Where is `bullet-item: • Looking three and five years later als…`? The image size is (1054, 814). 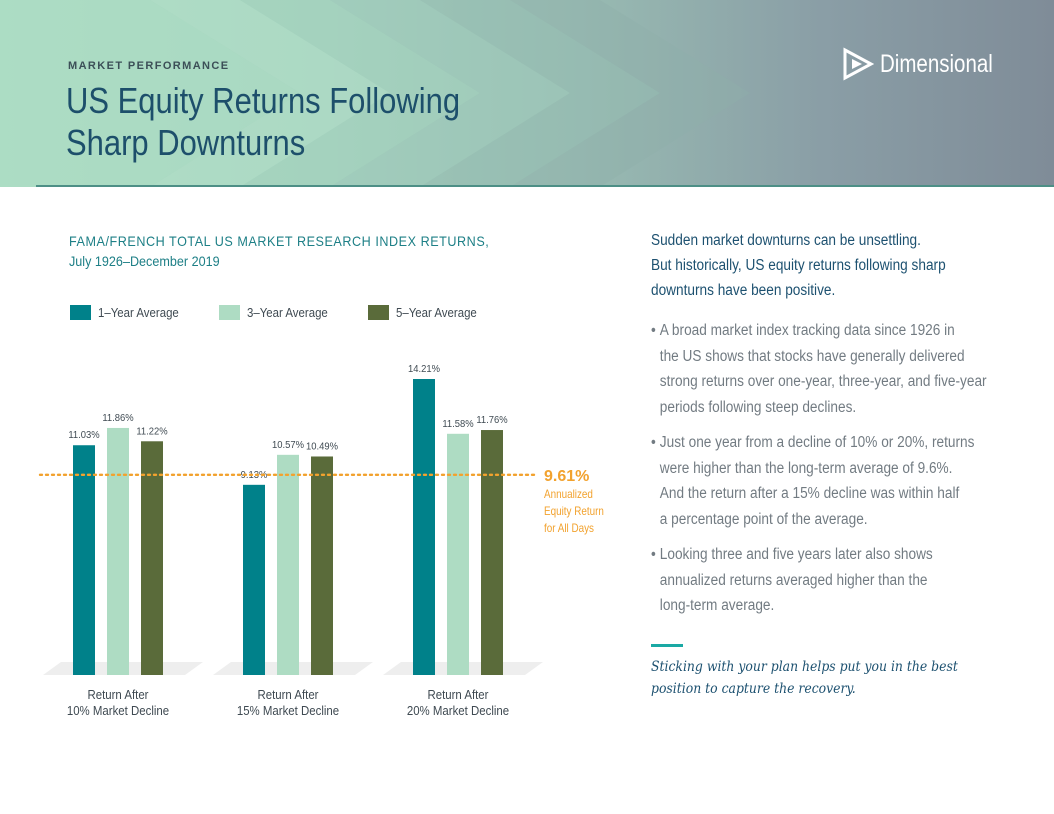
bullet-item: • Looking three and five years later als… is located at coordinates (827, 580).